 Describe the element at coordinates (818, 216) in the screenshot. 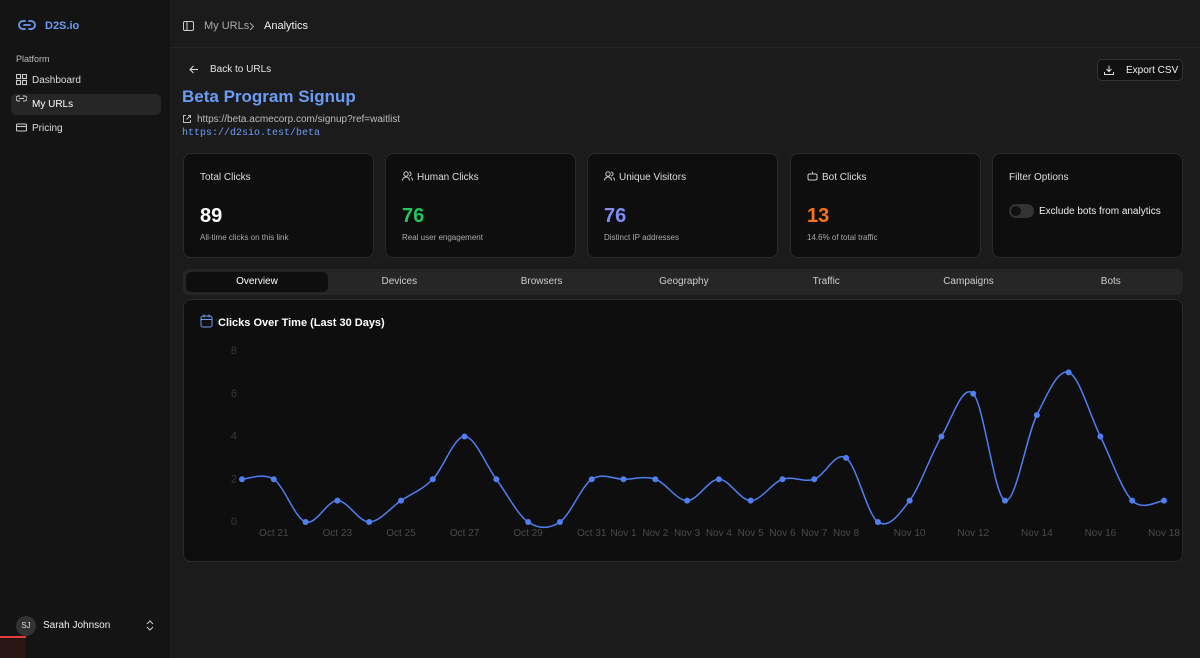

I see `stat-value: 13` at that location.